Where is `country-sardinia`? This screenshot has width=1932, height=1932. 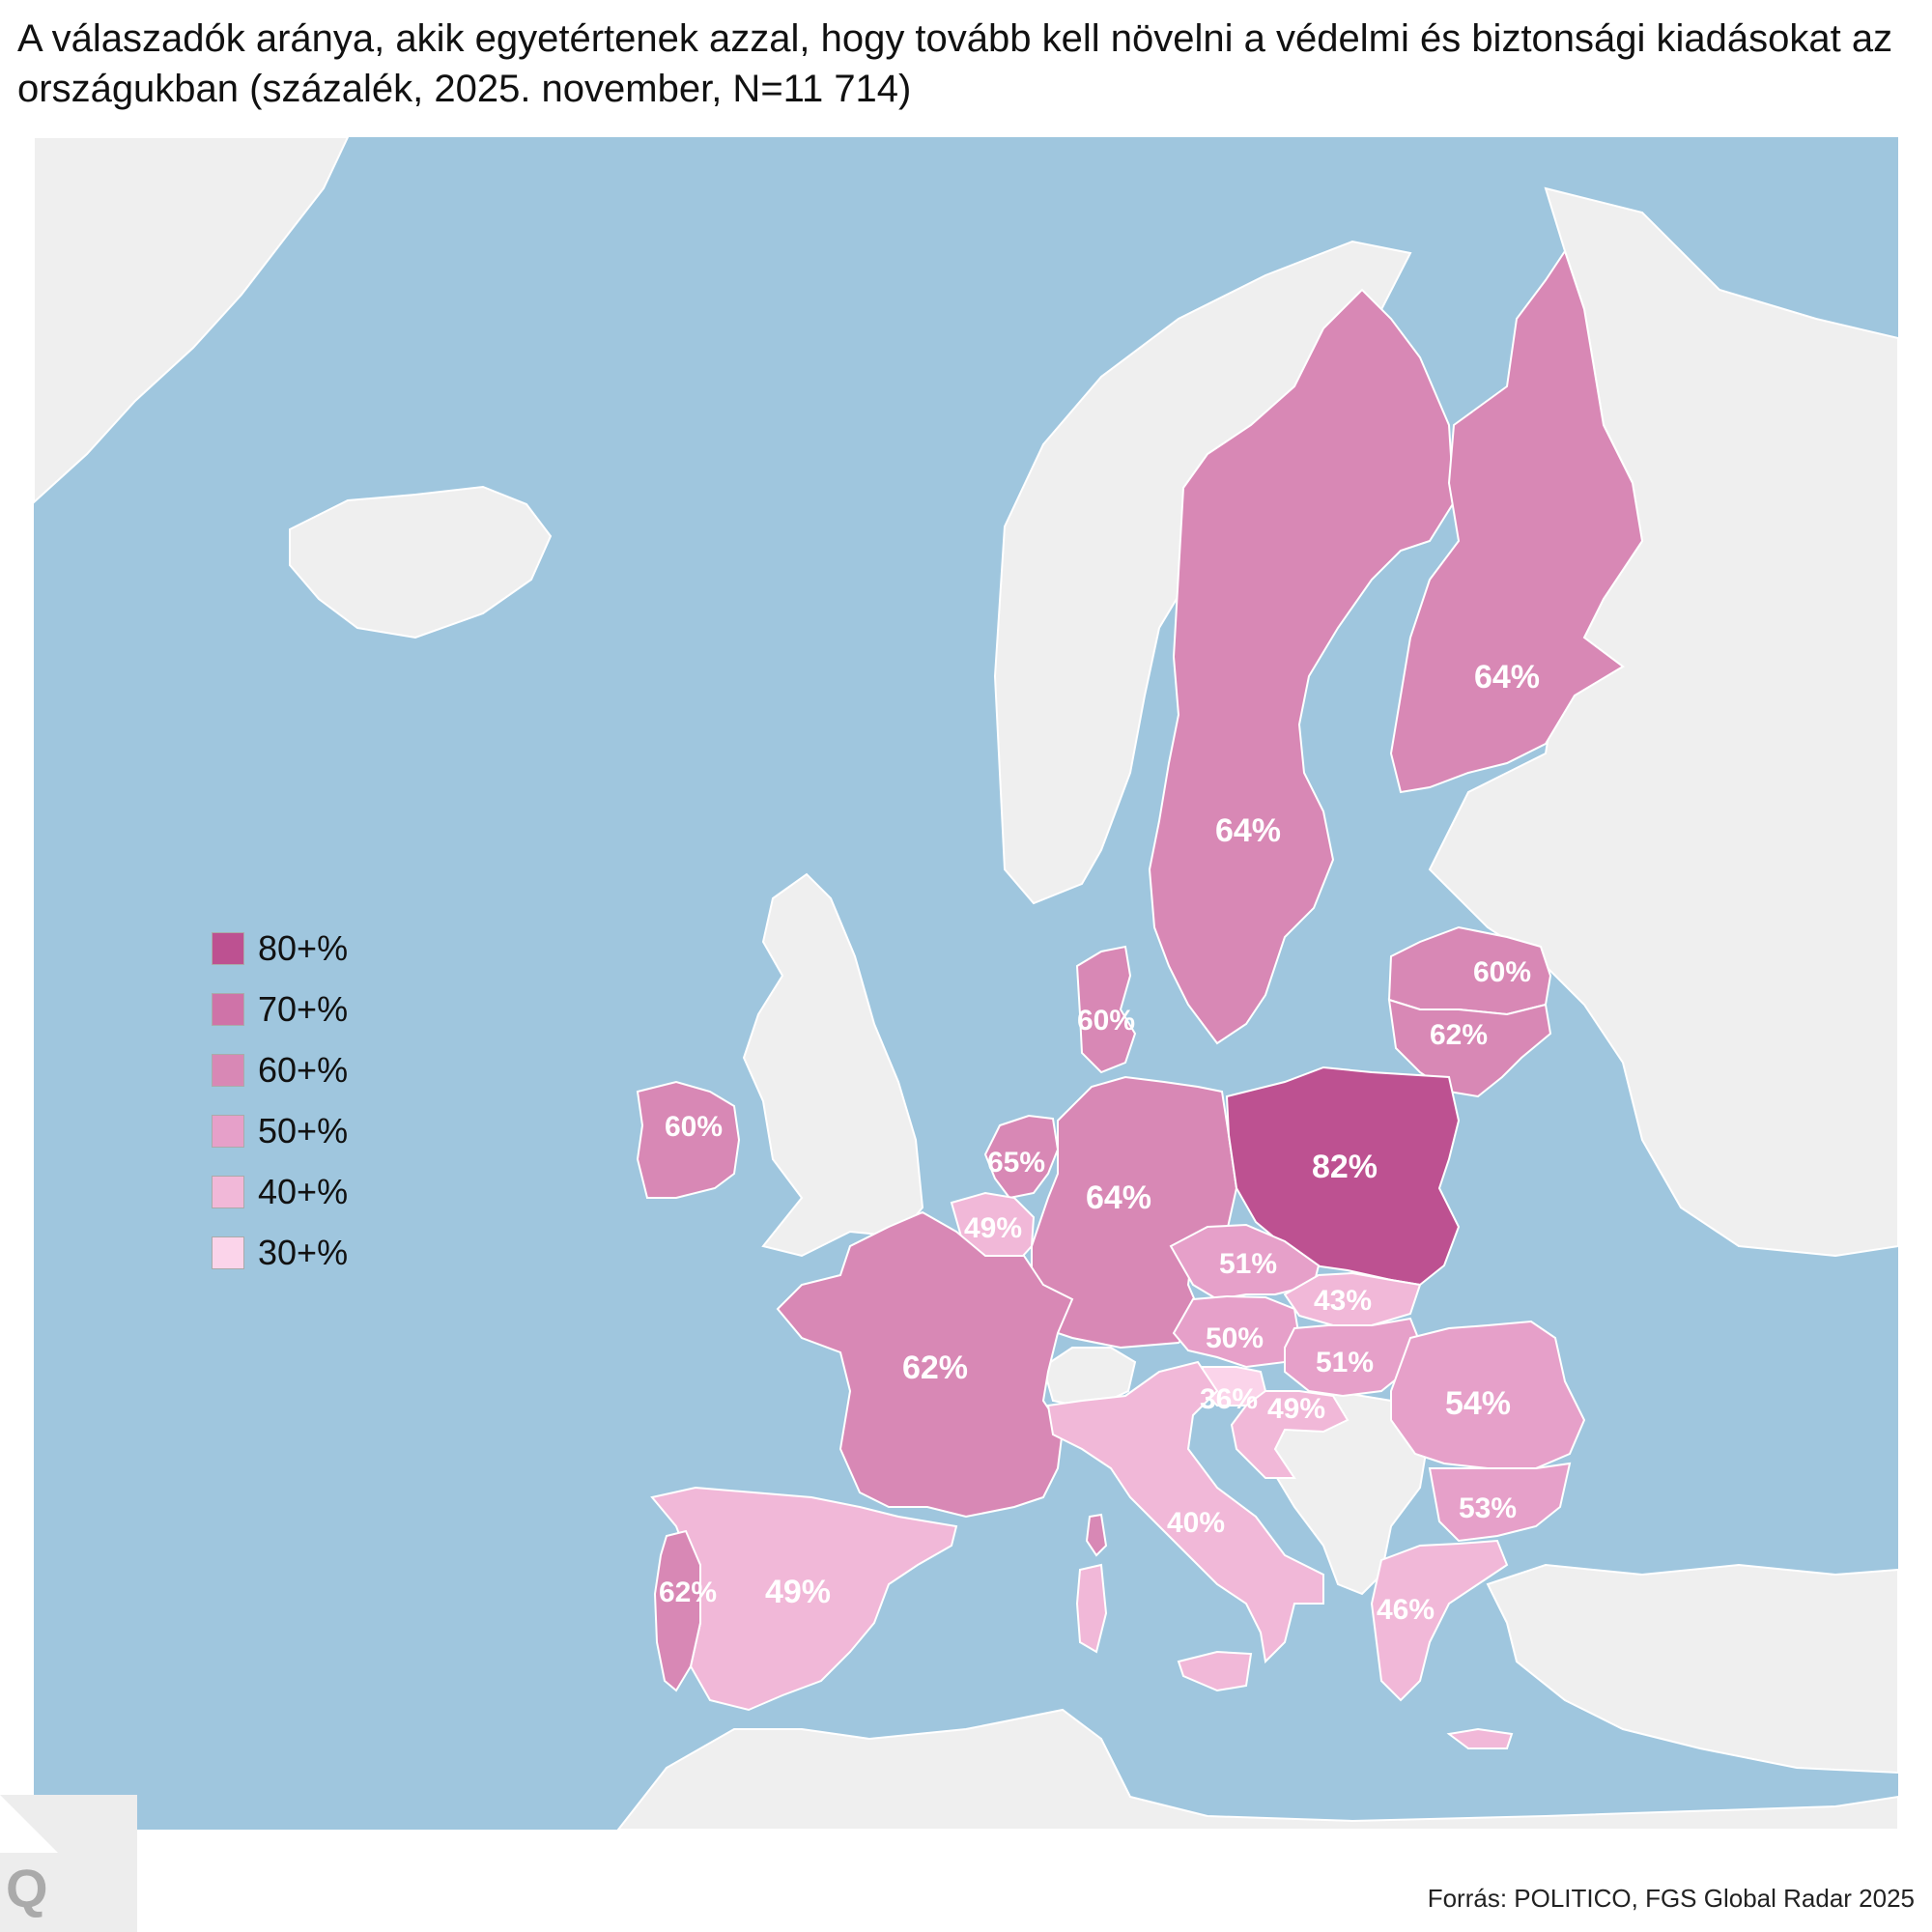
country-sardinia is located at coordinates (1091, 1608).